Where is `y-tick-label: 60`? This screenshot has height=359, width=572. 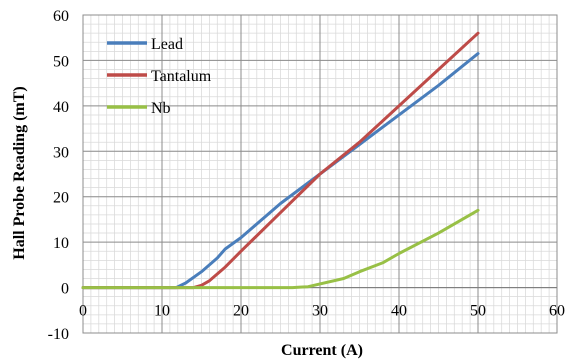
y-tick-label: 60 is located at coordinates (61, 16).